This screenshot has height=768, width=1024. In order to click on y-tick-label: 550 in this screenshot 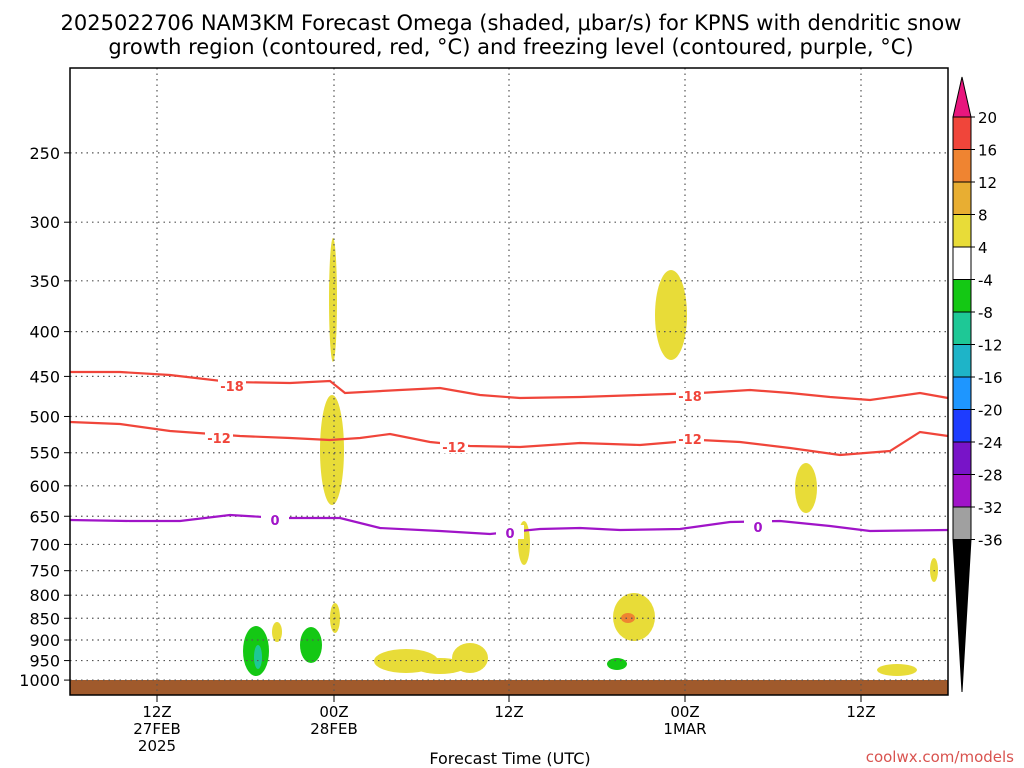, I will do `click(44, 453)`.